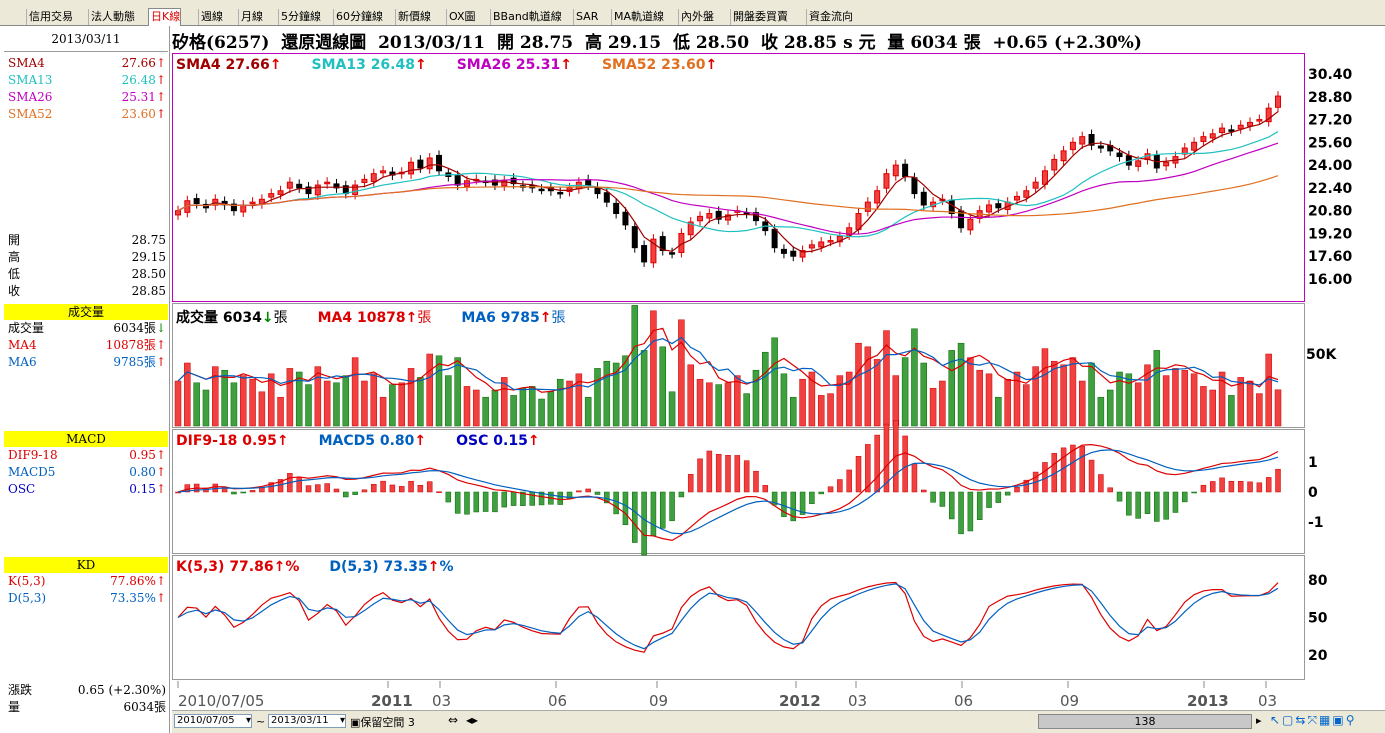 This screenshot has width=1385, height=733. What do you see at coordinates (461, 17) in the screenshot?
I see `tab-8: OX圖` at bounding box center [461, 17].